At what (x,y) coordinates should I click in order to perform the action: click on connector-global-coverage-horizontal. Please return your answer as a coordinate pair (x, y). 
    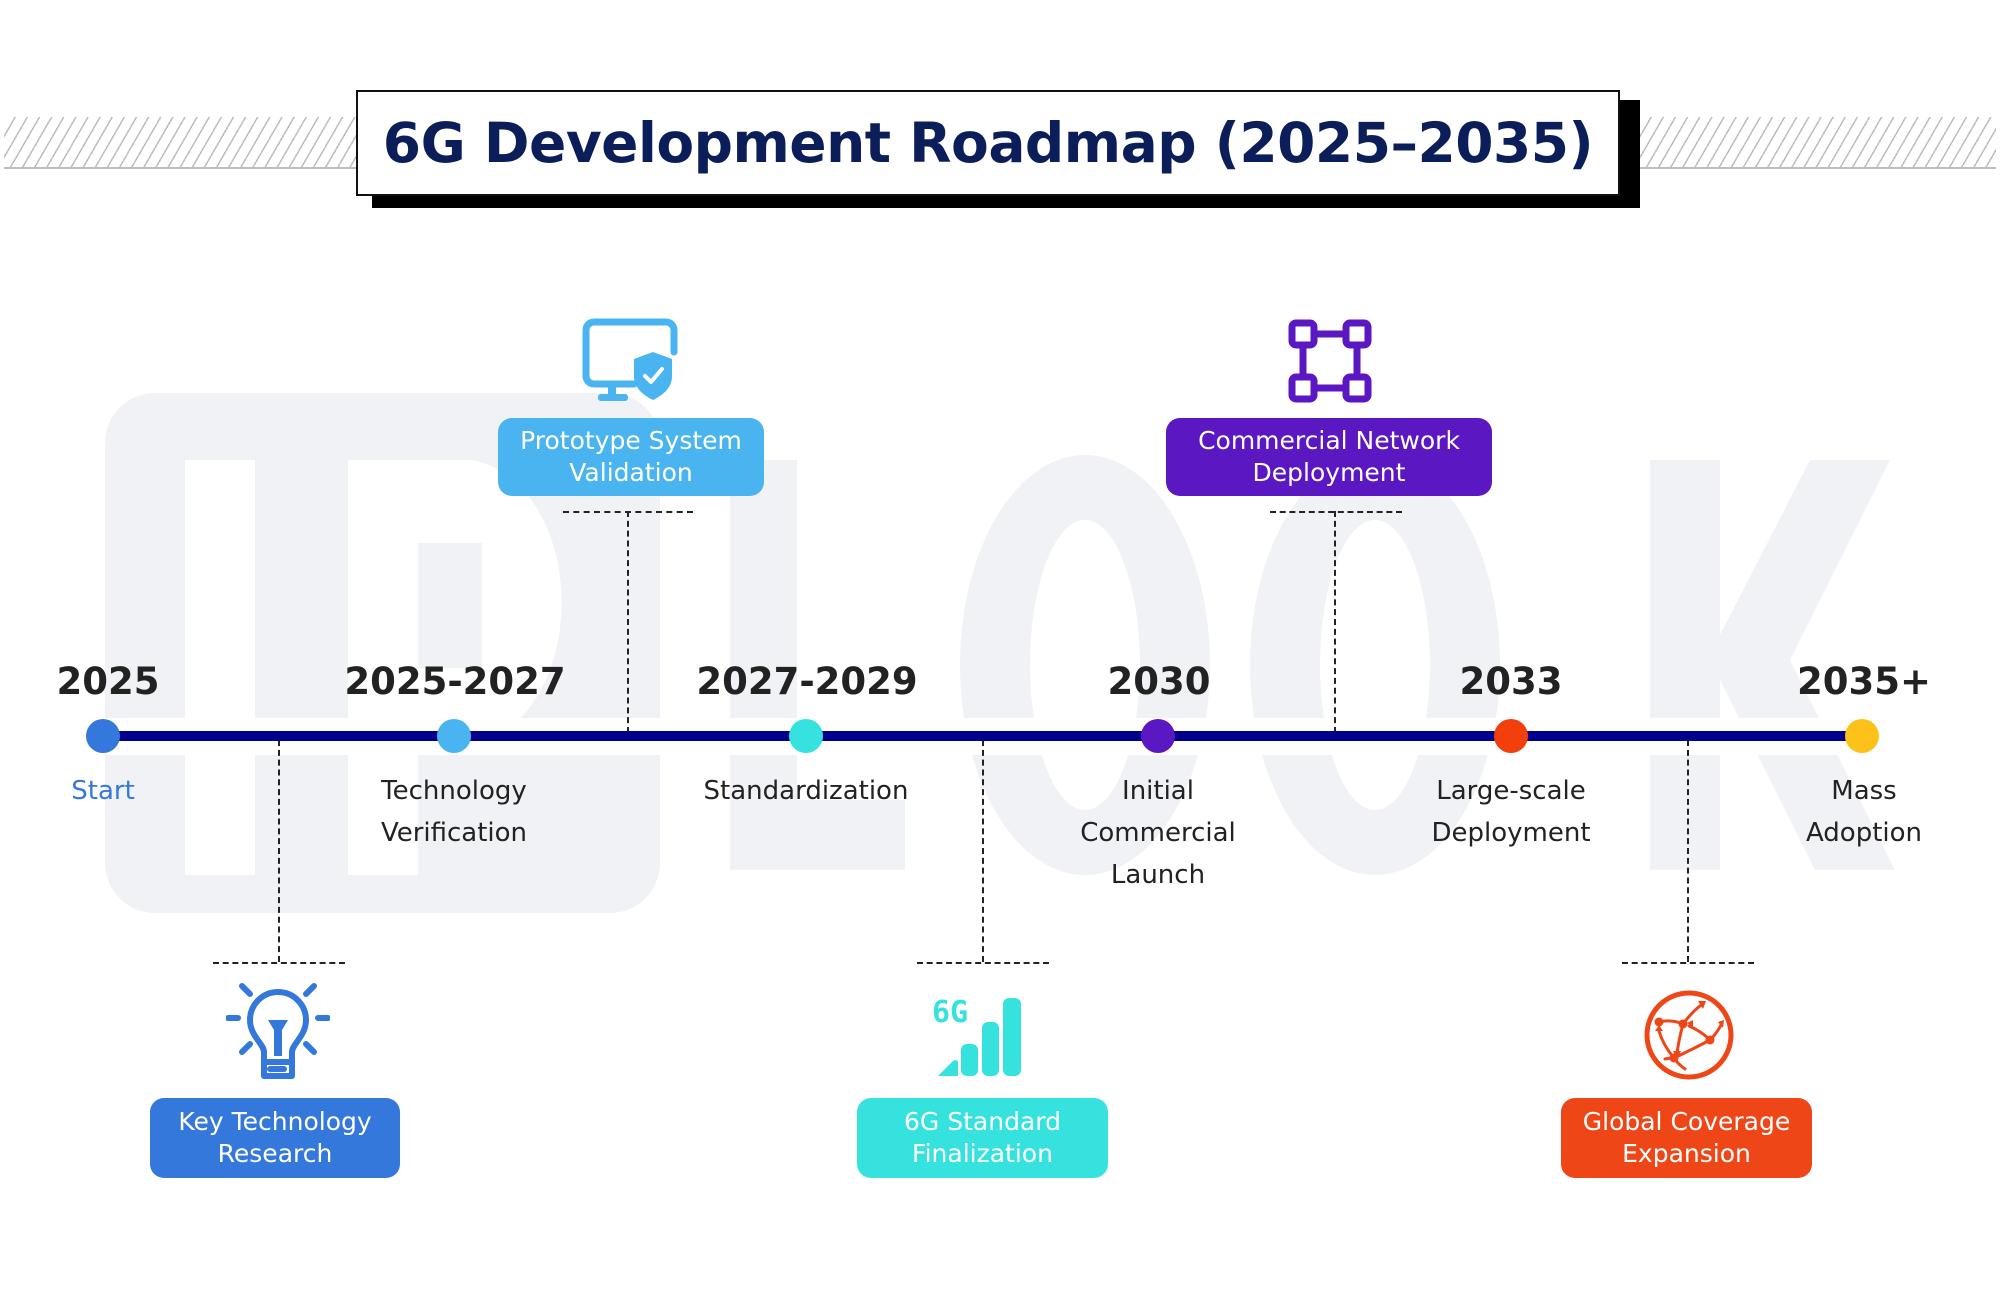
    Looking at the image, I should click on (1688, 963).